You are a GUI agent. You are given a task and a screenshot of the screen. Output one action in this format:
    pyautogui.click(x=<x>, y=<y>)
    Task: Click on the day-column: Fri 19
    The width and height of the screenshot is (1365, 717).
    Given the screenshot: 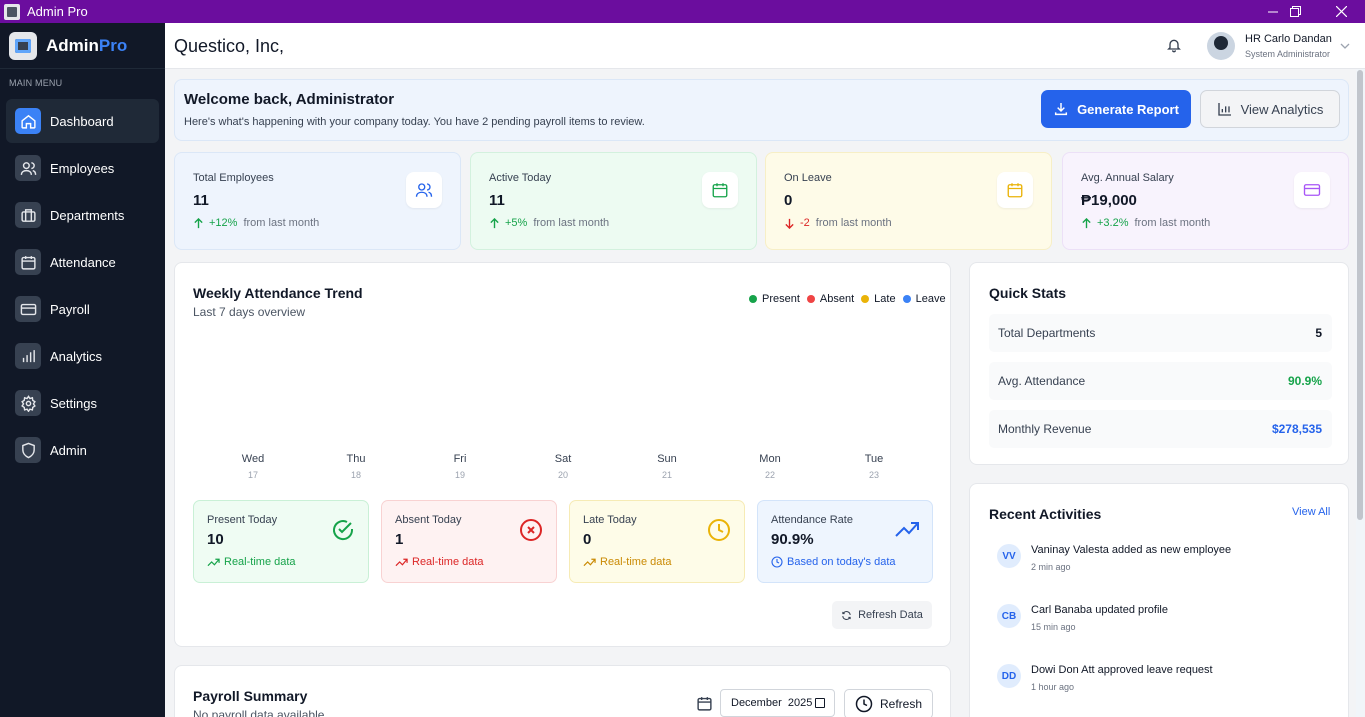 What is the action you would take?
    pyautogui.click(x=460, y=466)
    